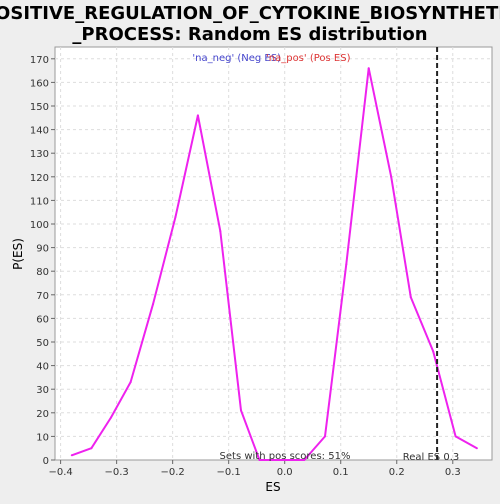  What do you see at coordinates (39, 225) in the screenshot?
I see `y-tick-label: 100` at bounding box center [39, 225].